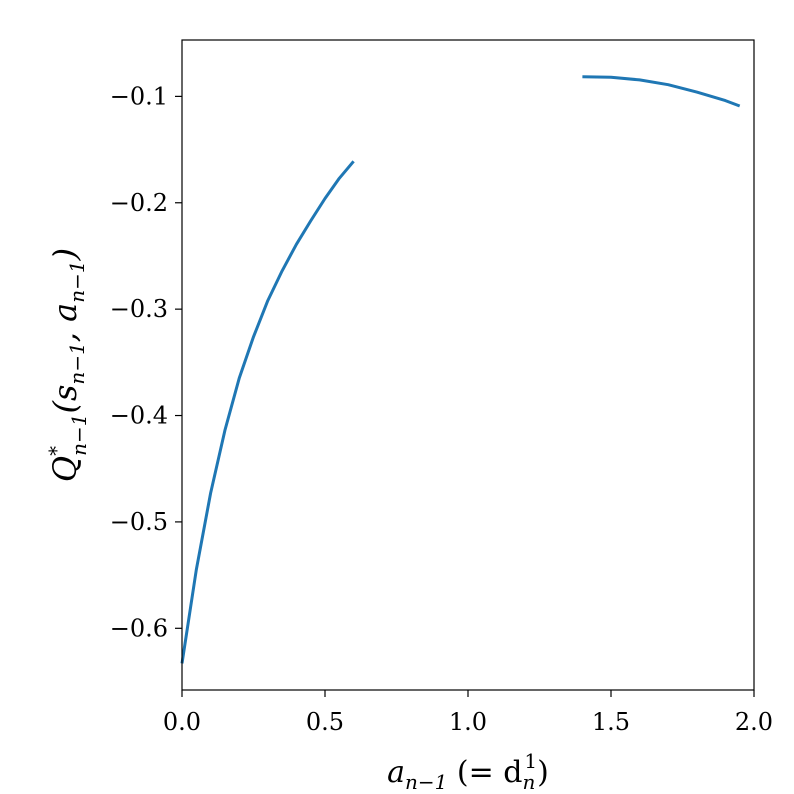 The image size is (794, 794). I want to click on y-axis-label: Q*n−1(sn−1, an−1), so click(67, 365).